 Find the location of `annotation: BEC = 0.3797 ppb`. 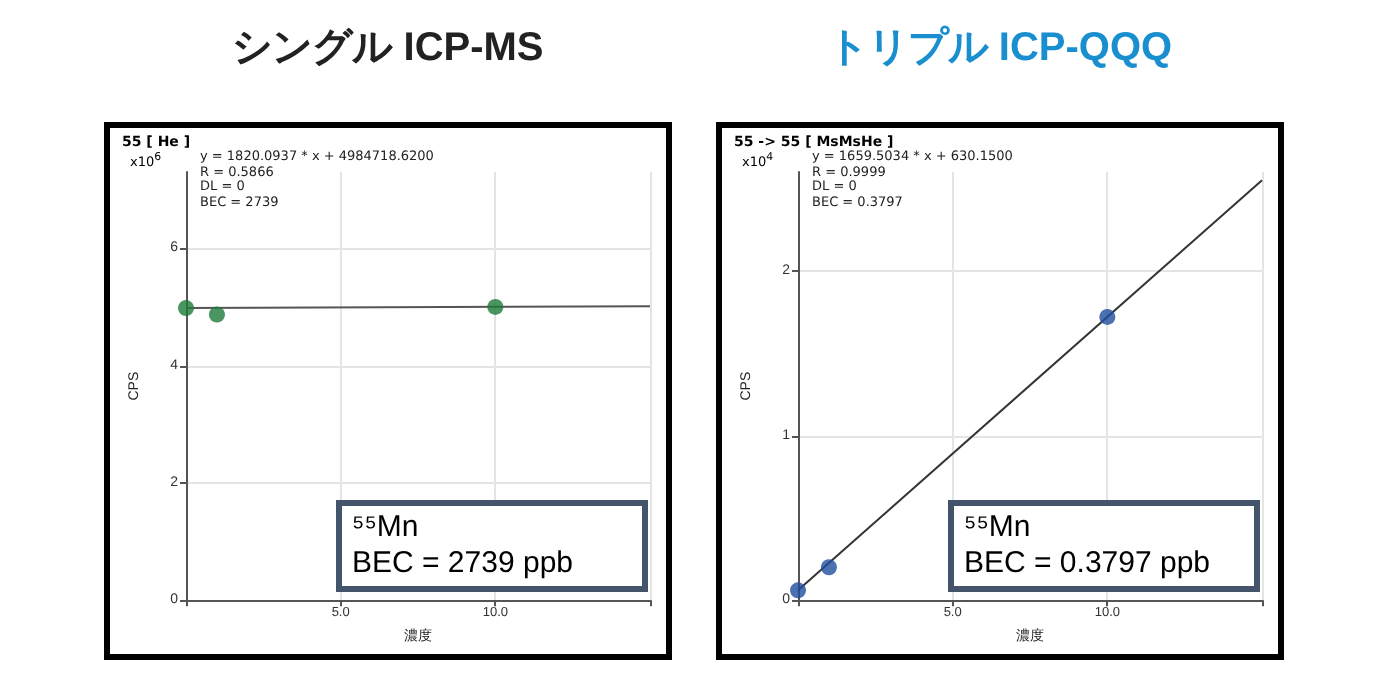

annotation: BEC = 0.3797 ppb is located at coordinates (1088, 564).